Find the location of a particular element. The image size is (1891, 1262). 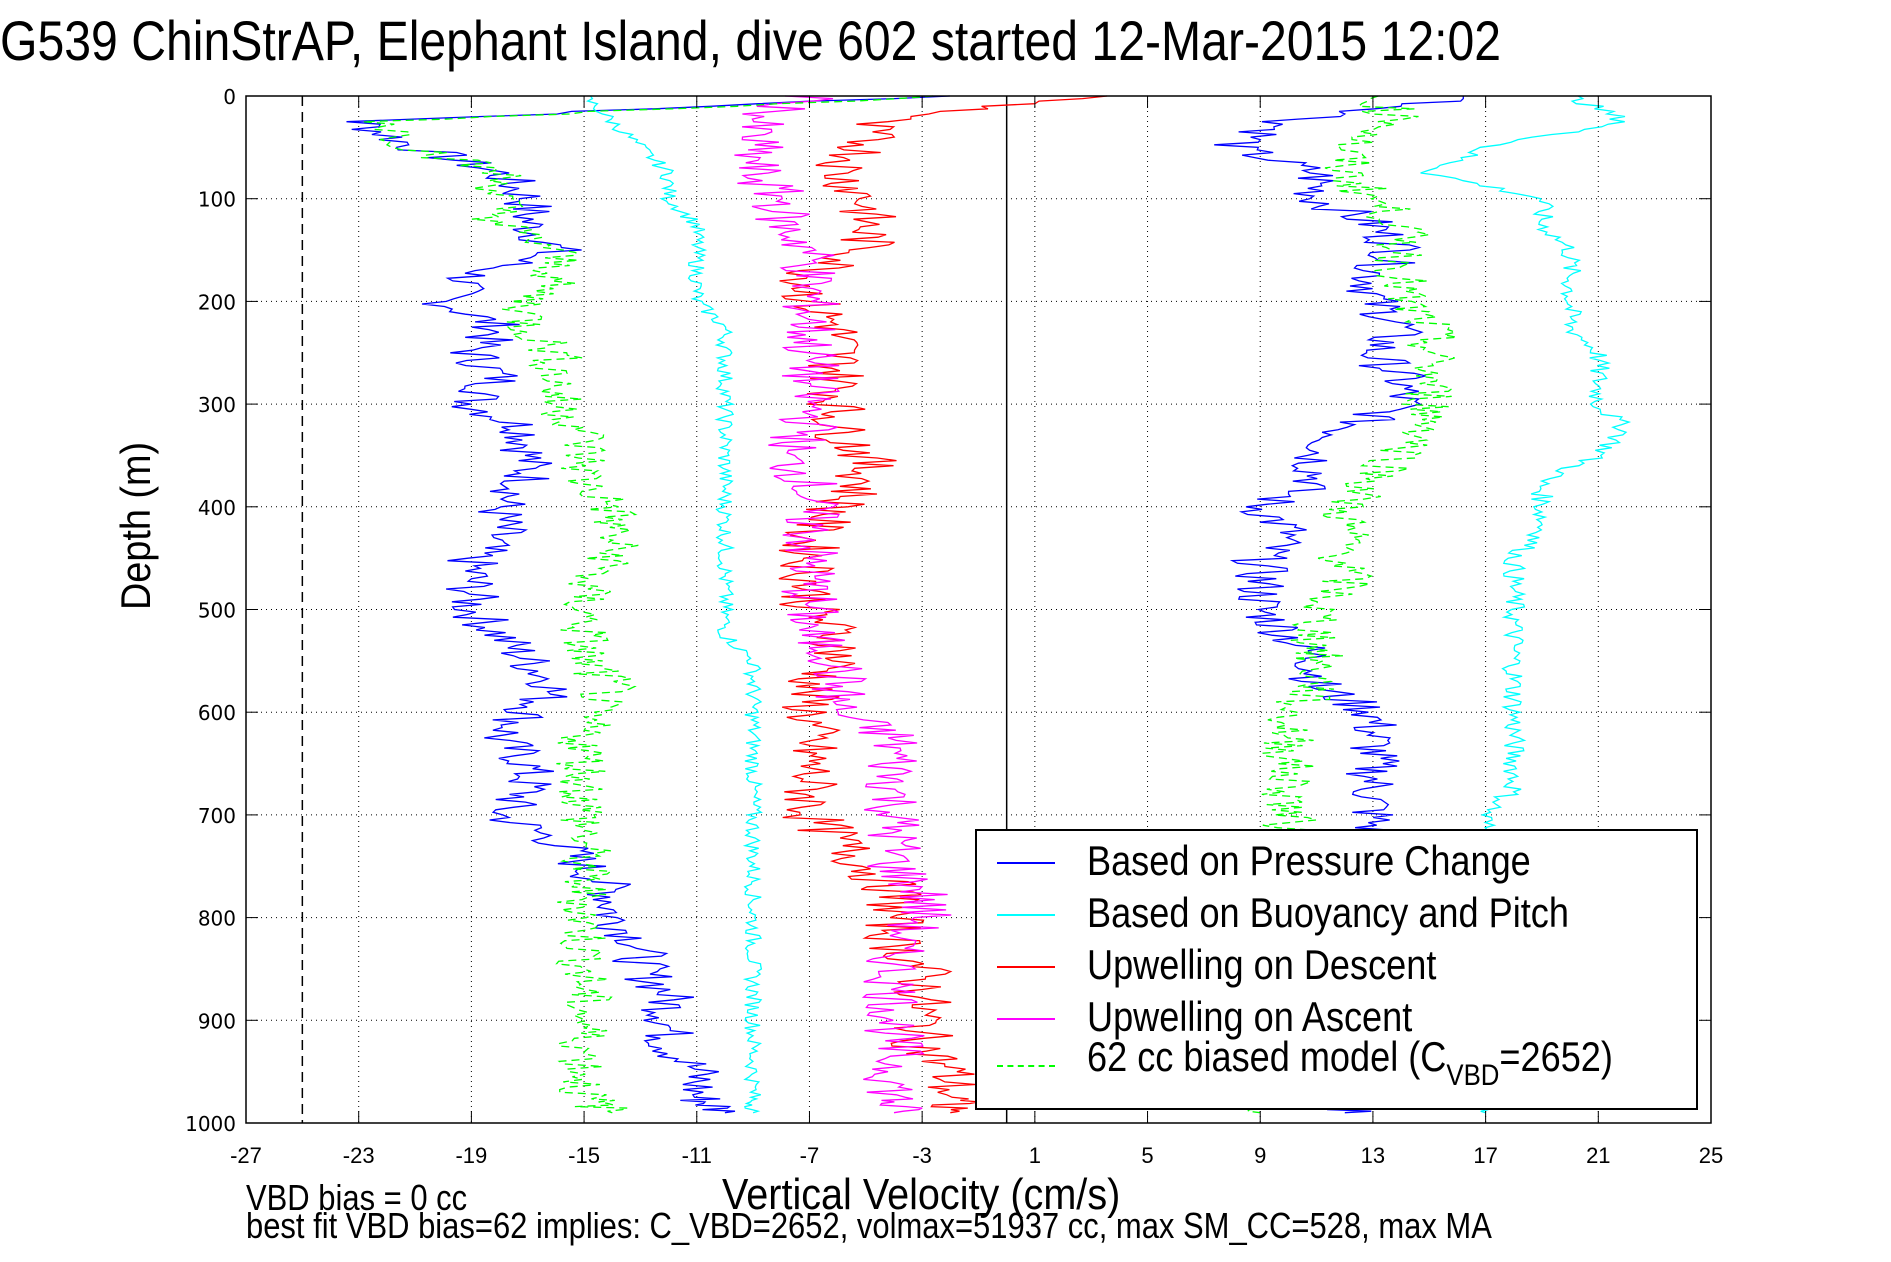

vbd-bias-note: VBD bias = 0 cc is located at coordinates (357, 1197).